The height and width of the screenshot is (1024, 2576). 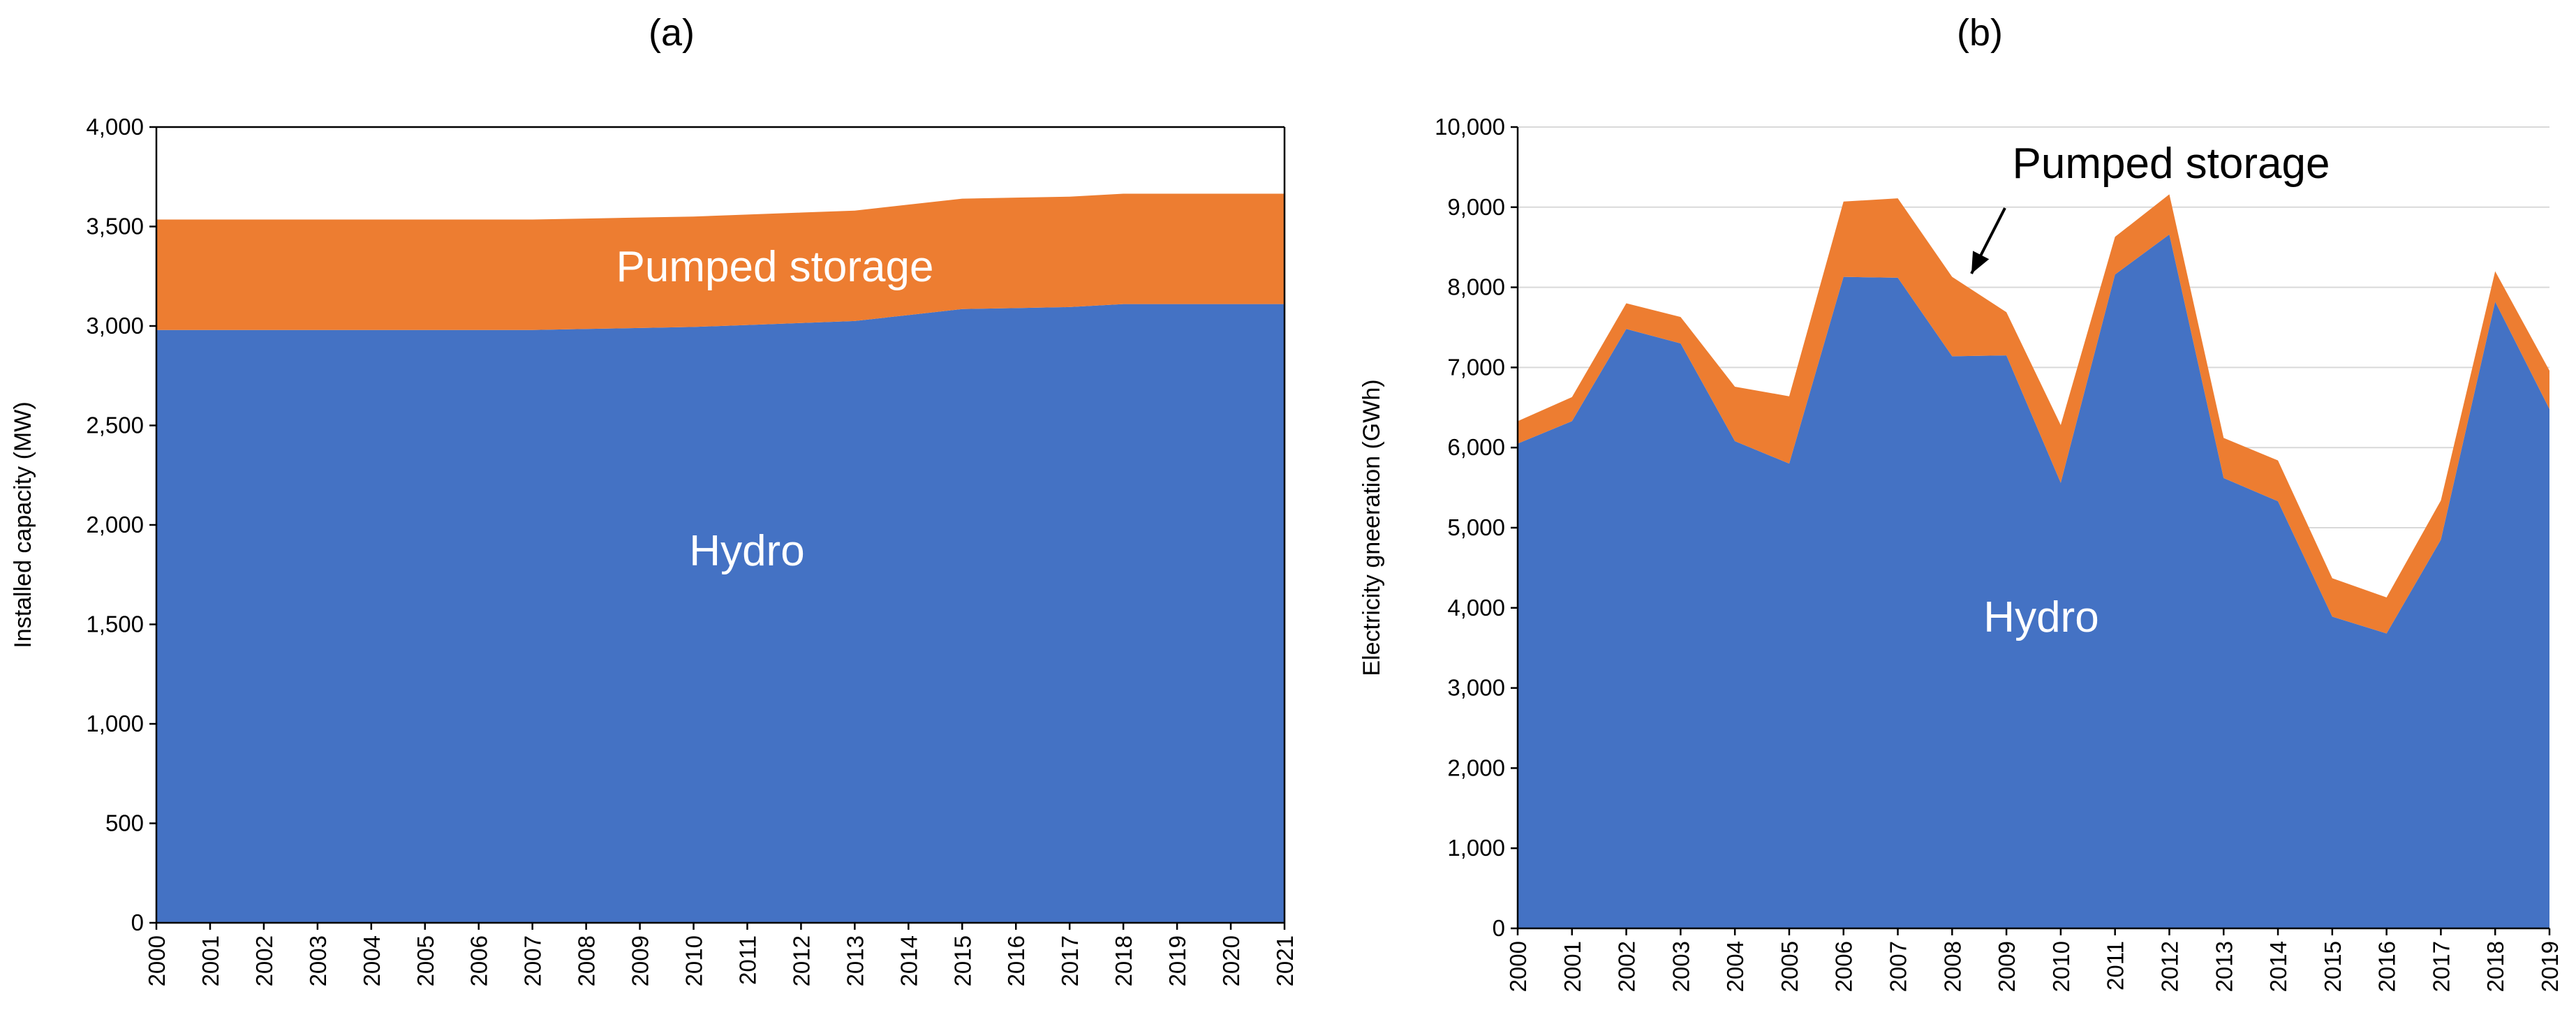 I want to click on y-tick-label: 7,000, so click(x=1476, y=367).